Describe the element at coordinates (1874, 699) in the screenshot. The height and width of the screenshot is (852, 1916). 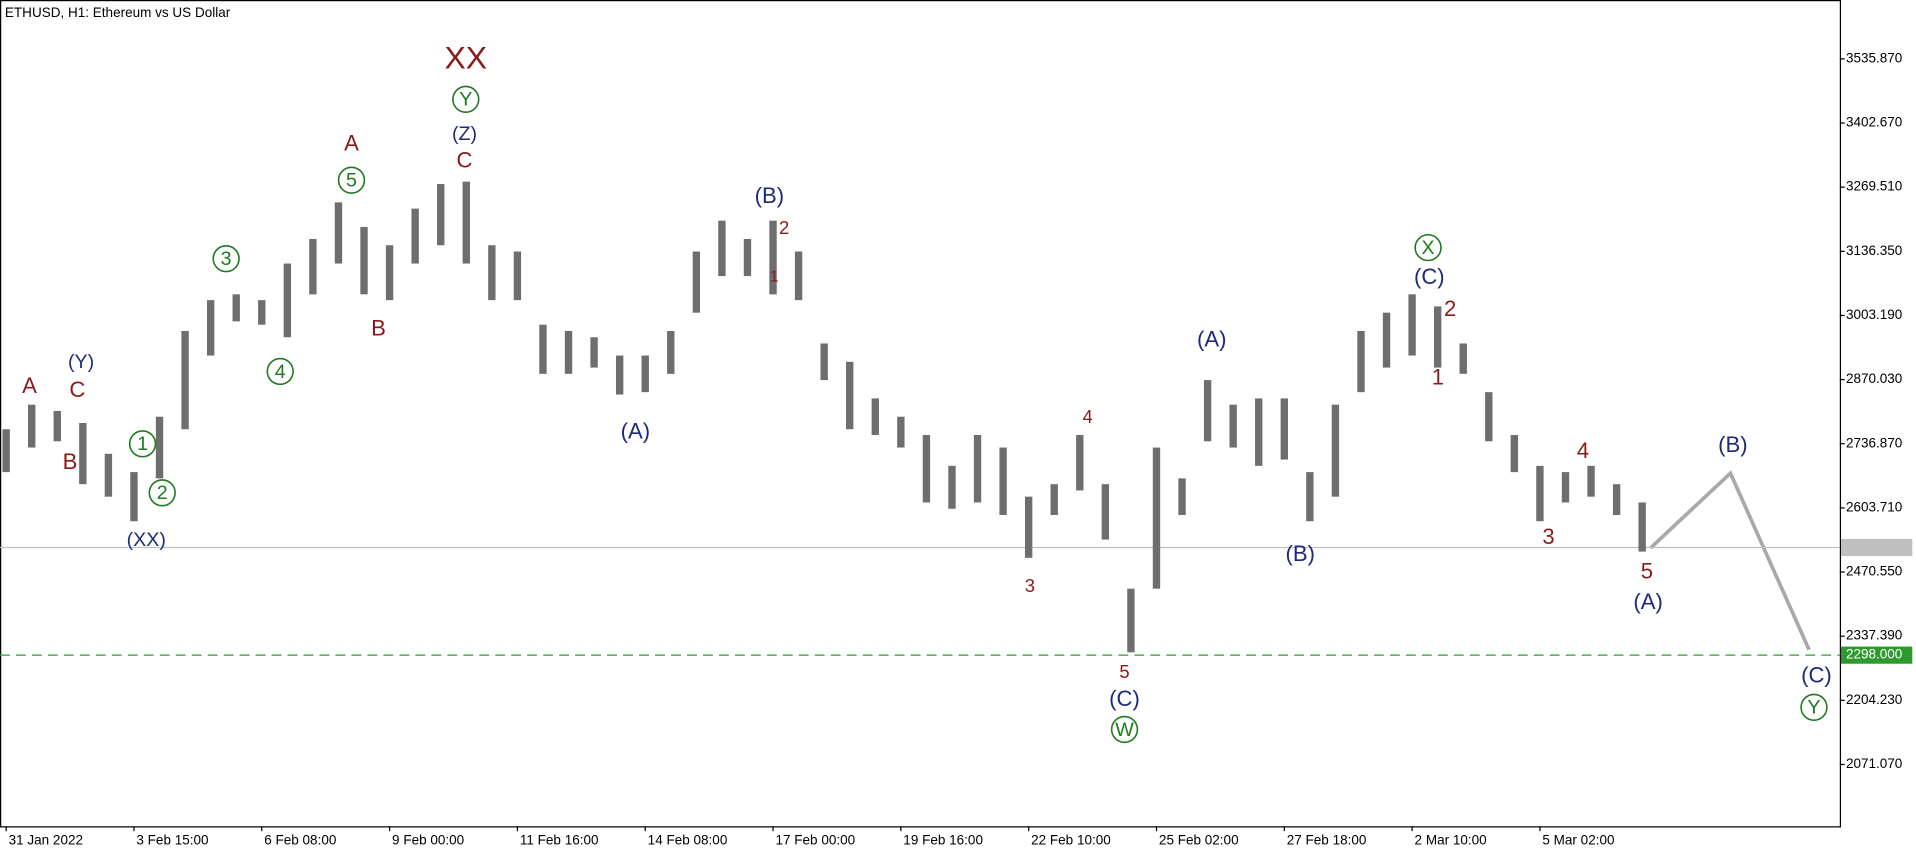
I see `y-tick-label: 2204.230` at that location.